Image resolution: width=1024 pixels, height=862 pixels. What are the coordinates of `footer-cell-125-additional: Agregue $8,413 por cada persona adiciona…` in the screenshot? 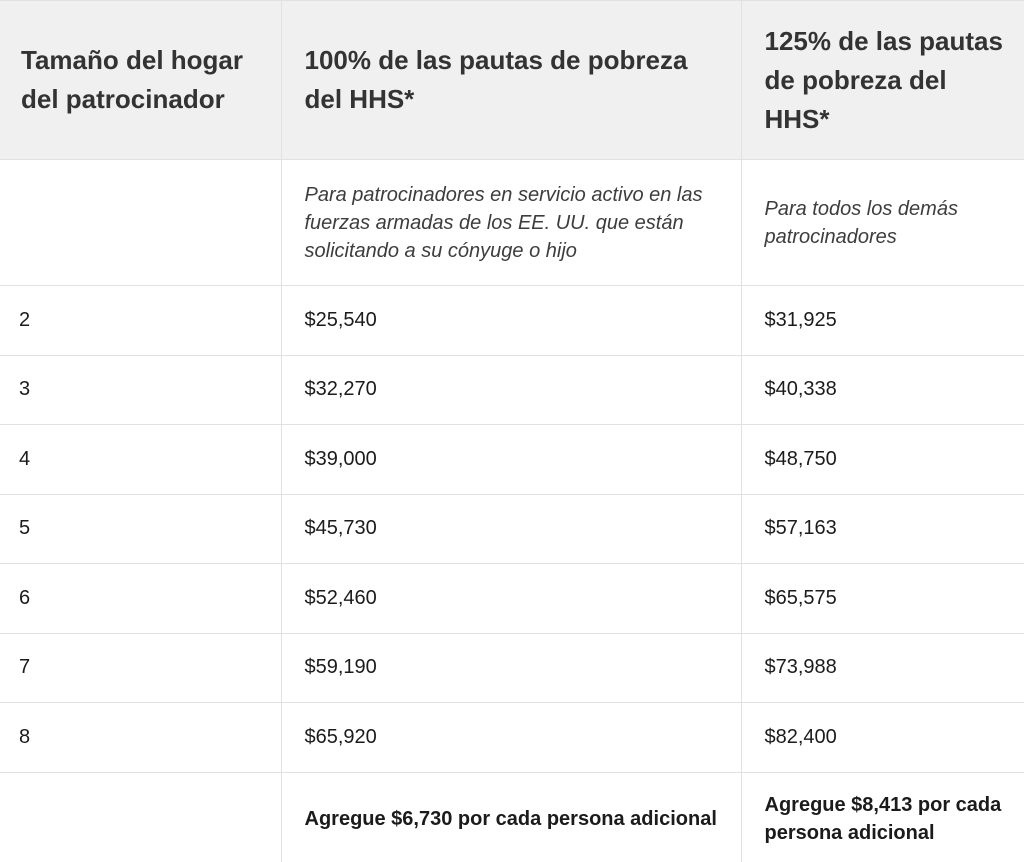 It's located at (882, 816).